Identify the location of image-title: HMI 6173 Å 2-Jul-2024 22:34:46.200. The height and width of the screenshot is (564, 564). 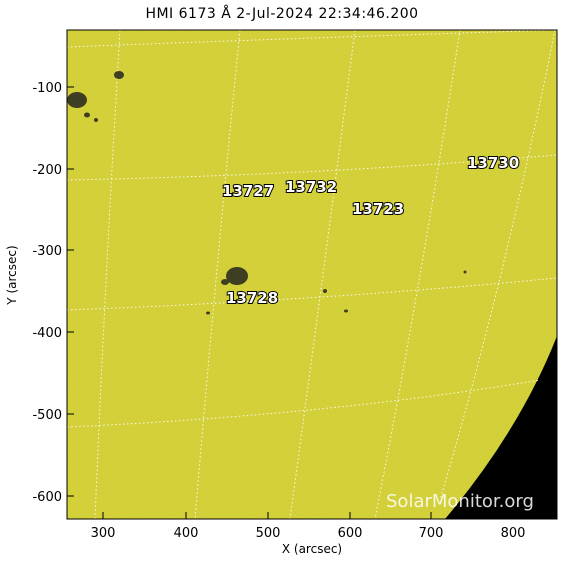
(282, 14).